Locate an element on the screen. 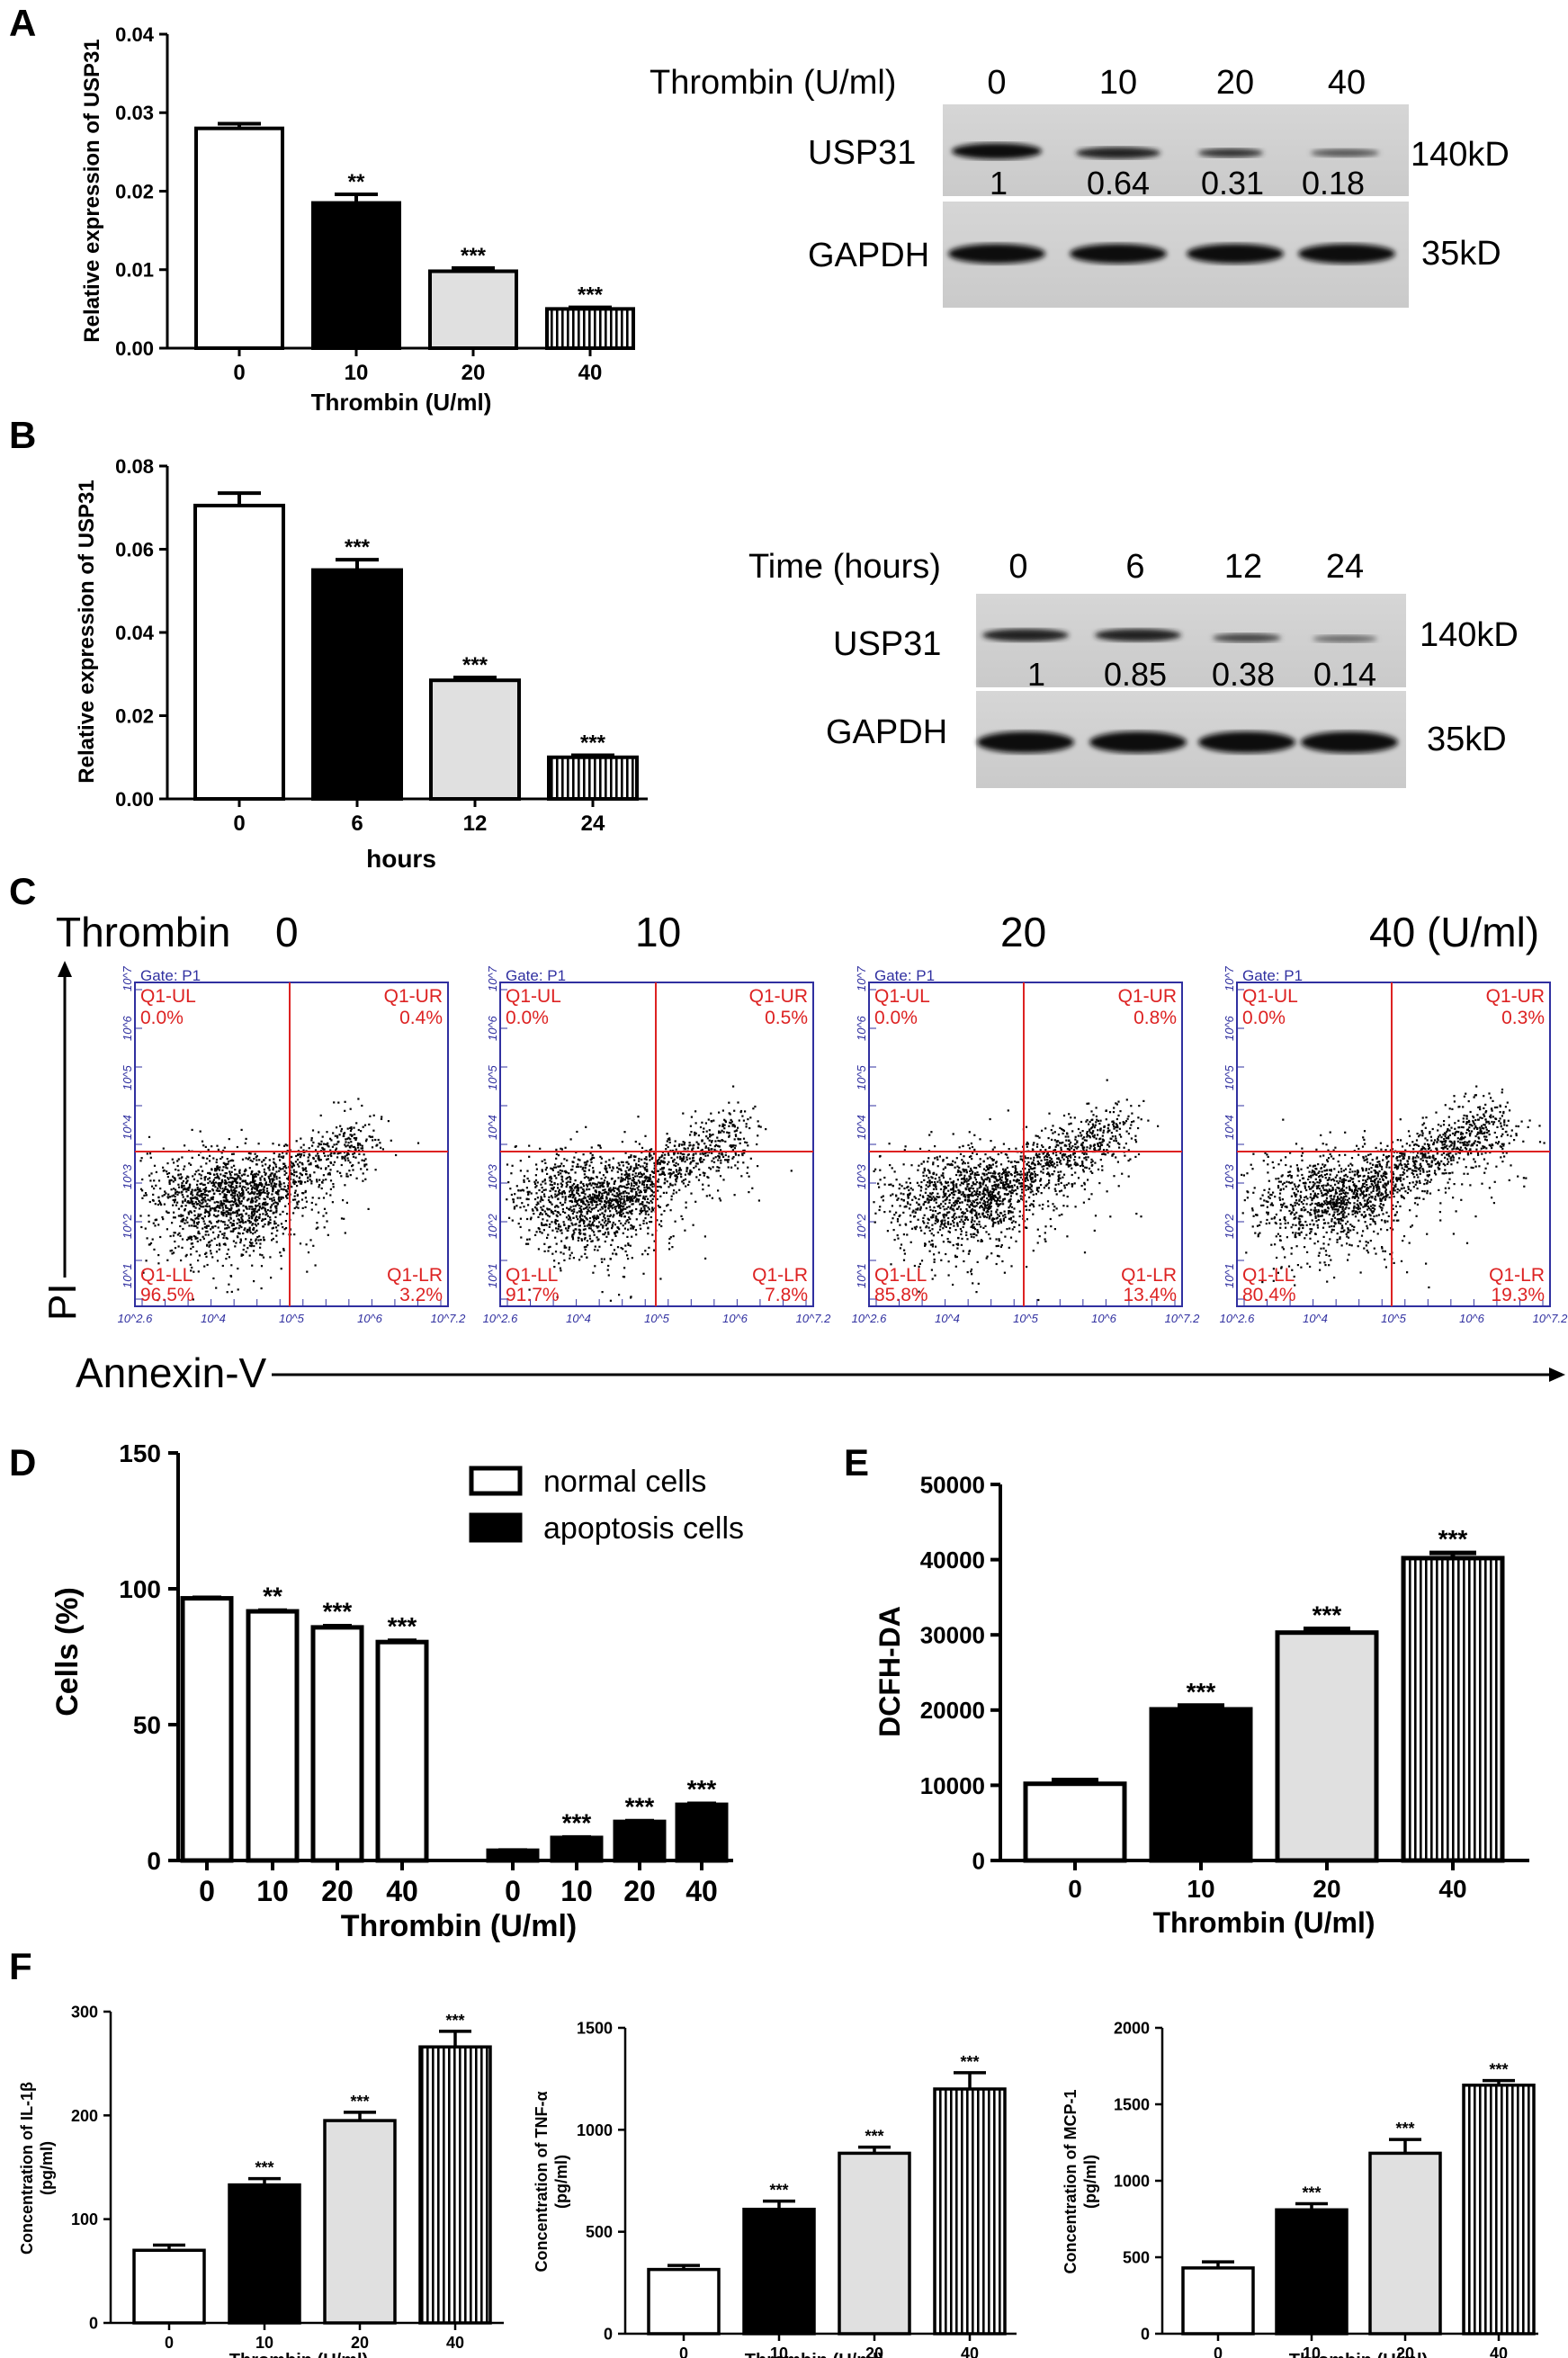 This screenshot has width=1568, height=2358. significance-label: *** is located at coordinates (264, 2168).